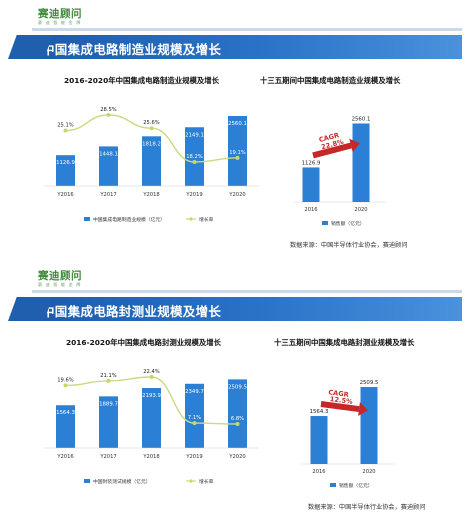  Describe the element at coordinates (330, 80) in the screenshot. I see `chart-title: 十三五期间中国集成电路制造业规模及增长` at that location.